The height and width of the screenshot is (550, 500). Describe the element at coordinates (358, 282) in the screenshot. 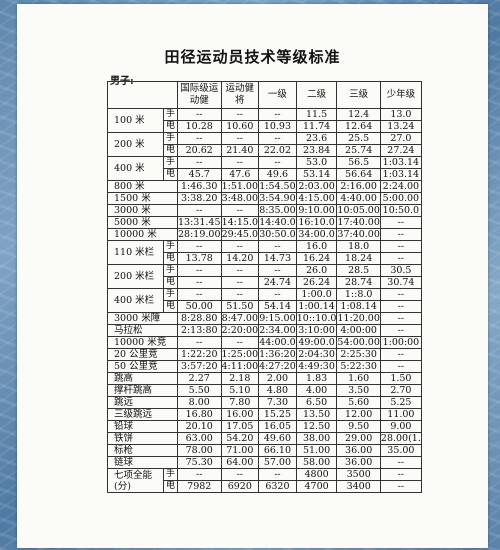

I see `value-cell: 28.74` at that location.